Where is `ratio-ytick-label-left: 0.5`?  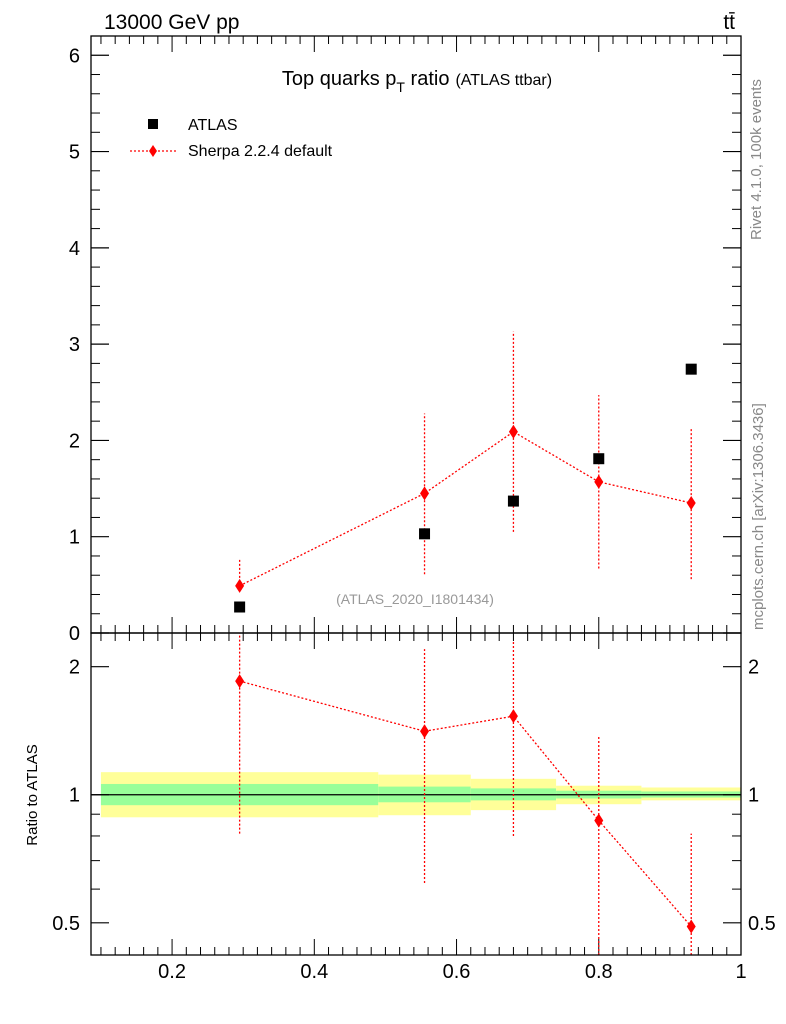
ratio-ytick-label-left: 0.5 is located at coordinates (66, 924).